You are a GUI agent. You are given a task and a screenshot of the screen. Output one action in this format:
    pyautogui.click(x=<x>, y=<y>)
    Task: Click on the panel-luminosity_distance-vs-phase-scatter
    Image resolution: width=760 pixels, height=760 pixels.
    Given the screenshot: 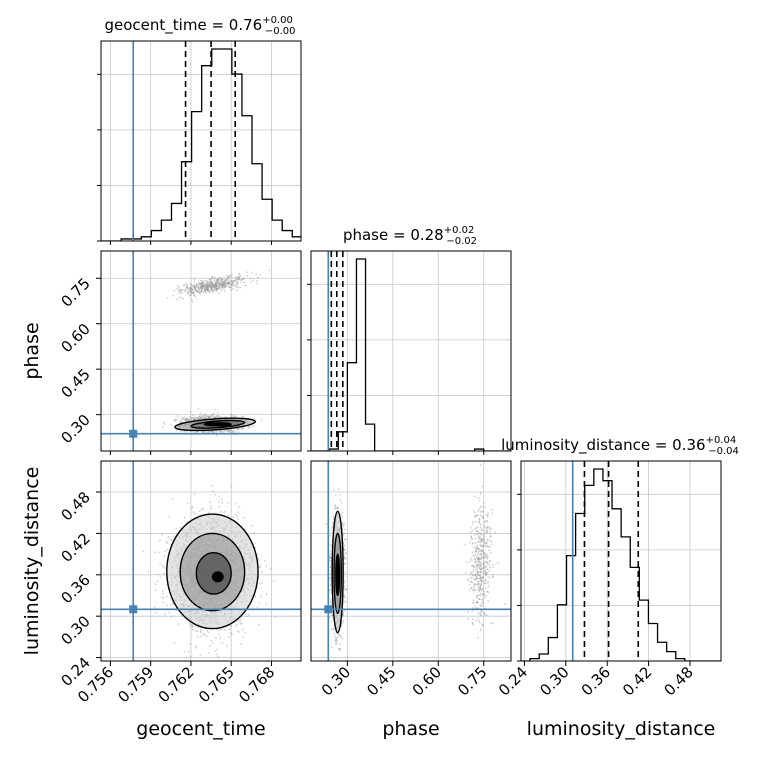 What is the action you would take?
    pyautogui.click(x=415, y=554)
    